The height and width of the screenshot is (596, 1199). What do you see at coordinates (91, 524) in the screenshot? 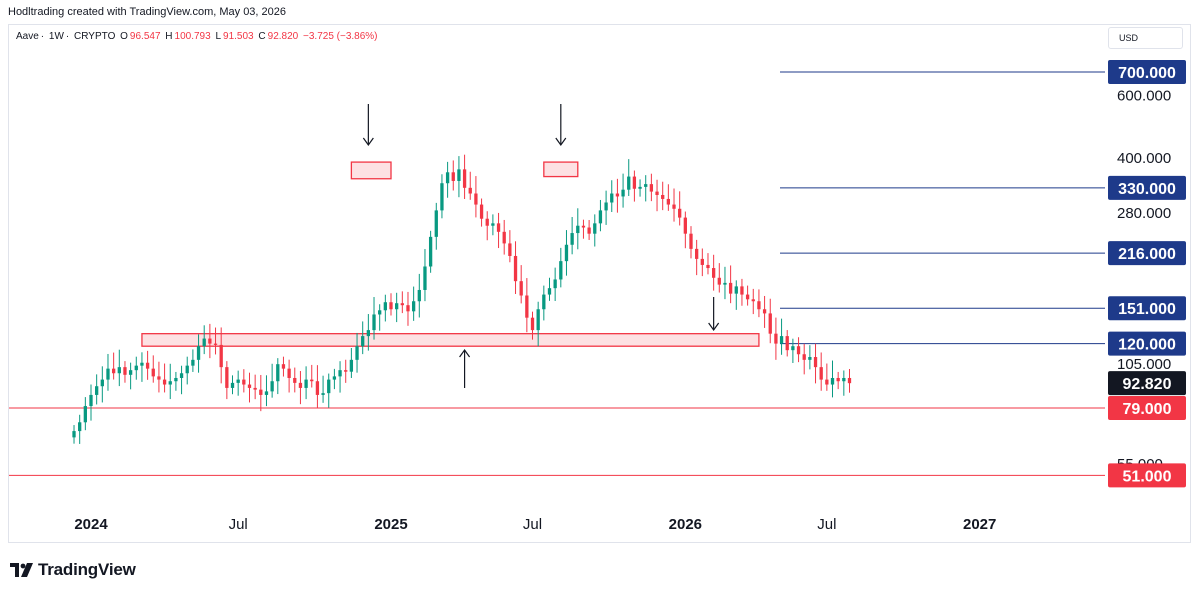
I see `x-tick-label: 2024` at bounding box center [91, 524].